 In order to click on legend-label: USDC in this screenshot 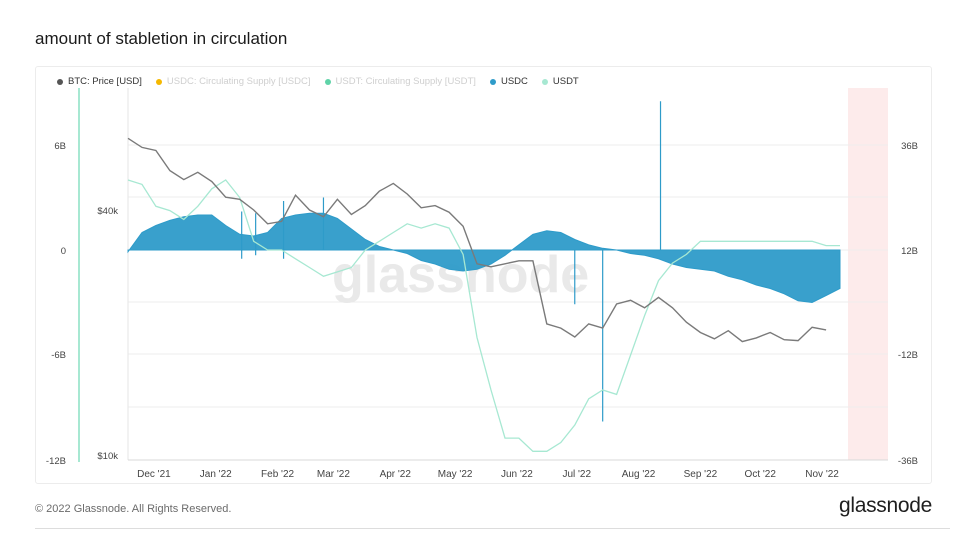, I will do `click(514, 81)`.